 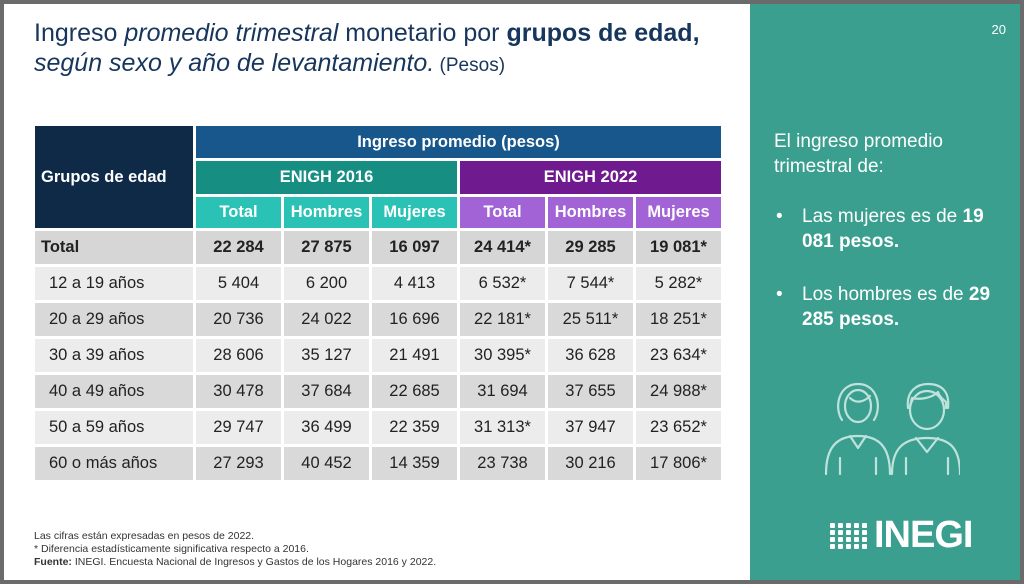 I want to click on cell: 28 606, so click(x=238, y=355).